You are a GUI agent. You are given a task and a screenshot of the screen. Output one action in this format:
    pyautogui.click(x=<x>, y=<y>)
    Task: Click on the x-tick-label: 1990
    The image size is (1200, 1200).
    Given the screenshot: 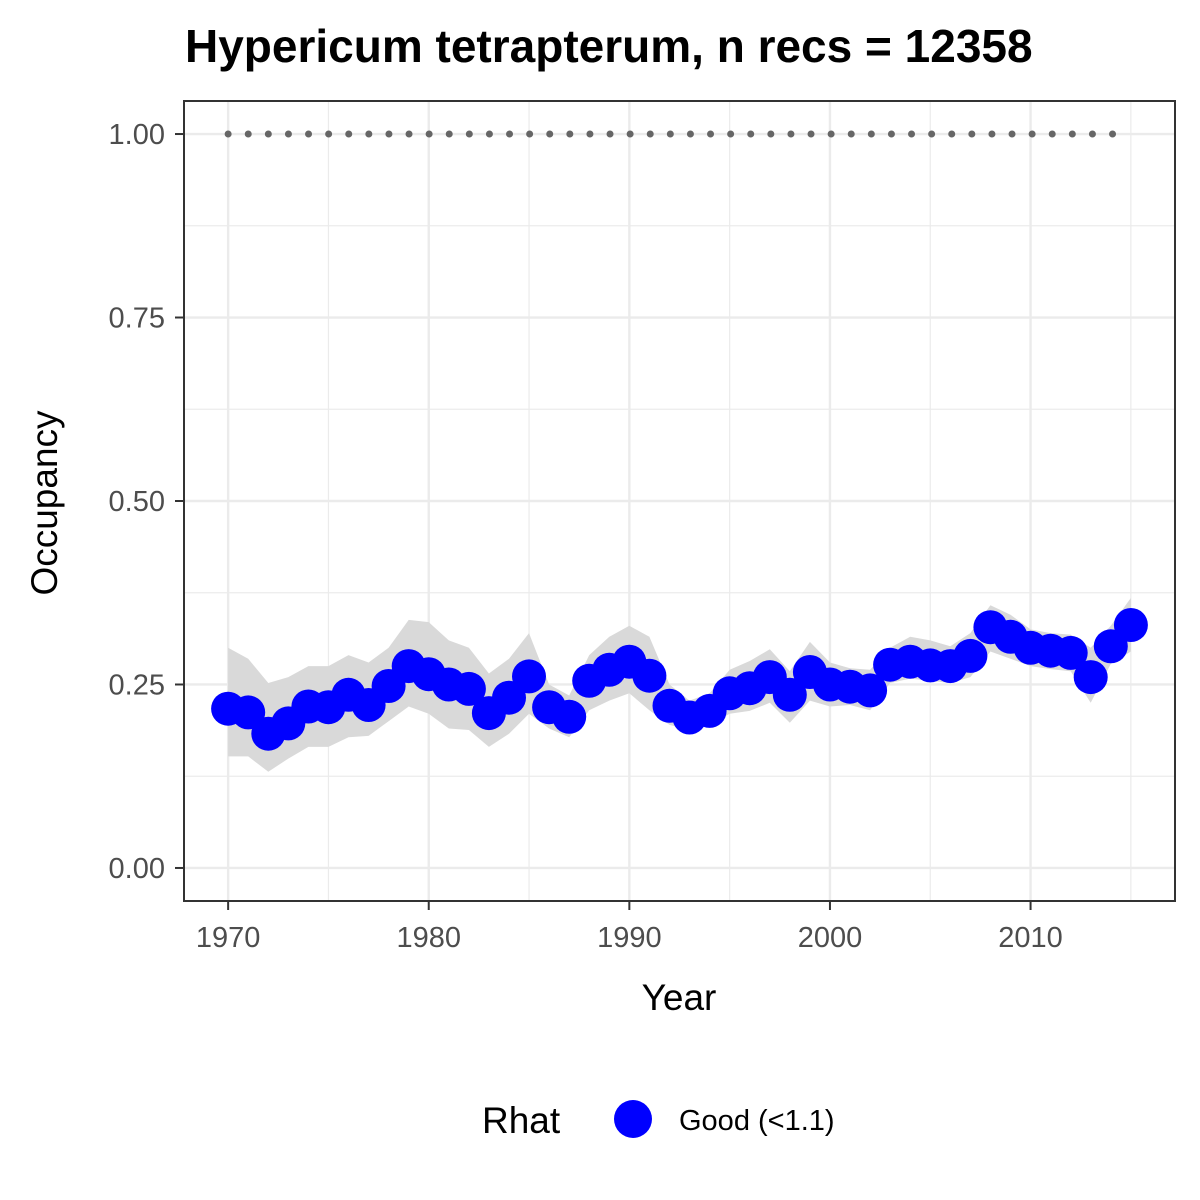 What is the action you would take?
    pyautogui.click(x=629, y=938)
    